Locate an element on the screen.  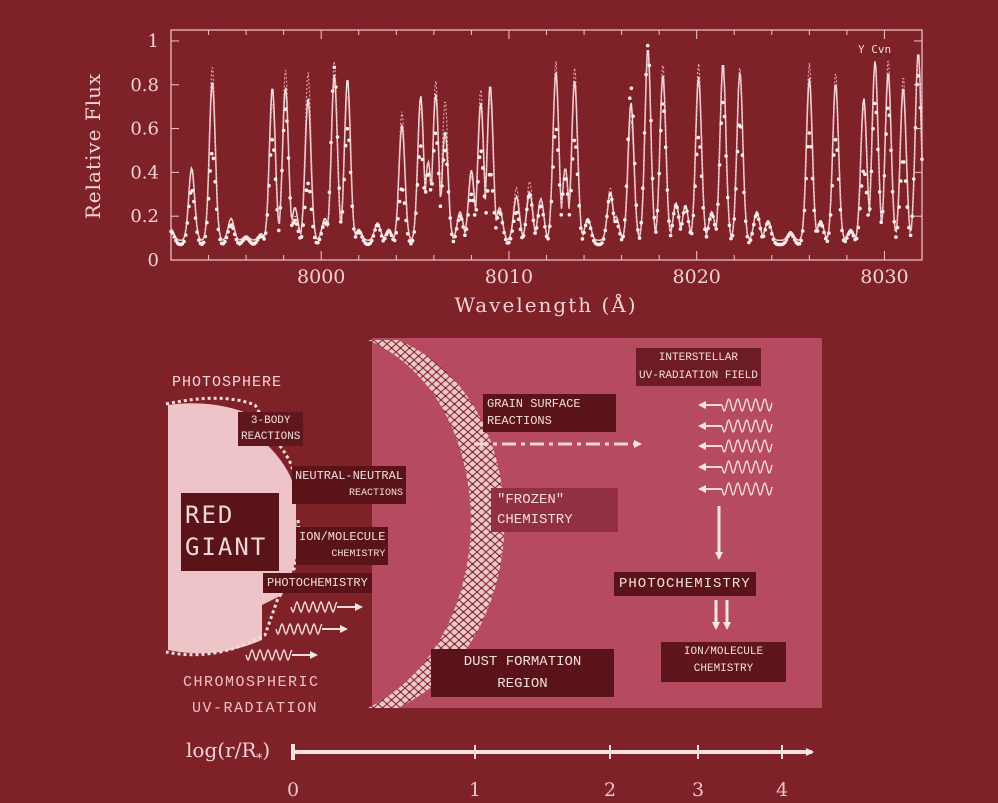
frozen-line2: CHEMISTRY is located at coordinates (535, 520).